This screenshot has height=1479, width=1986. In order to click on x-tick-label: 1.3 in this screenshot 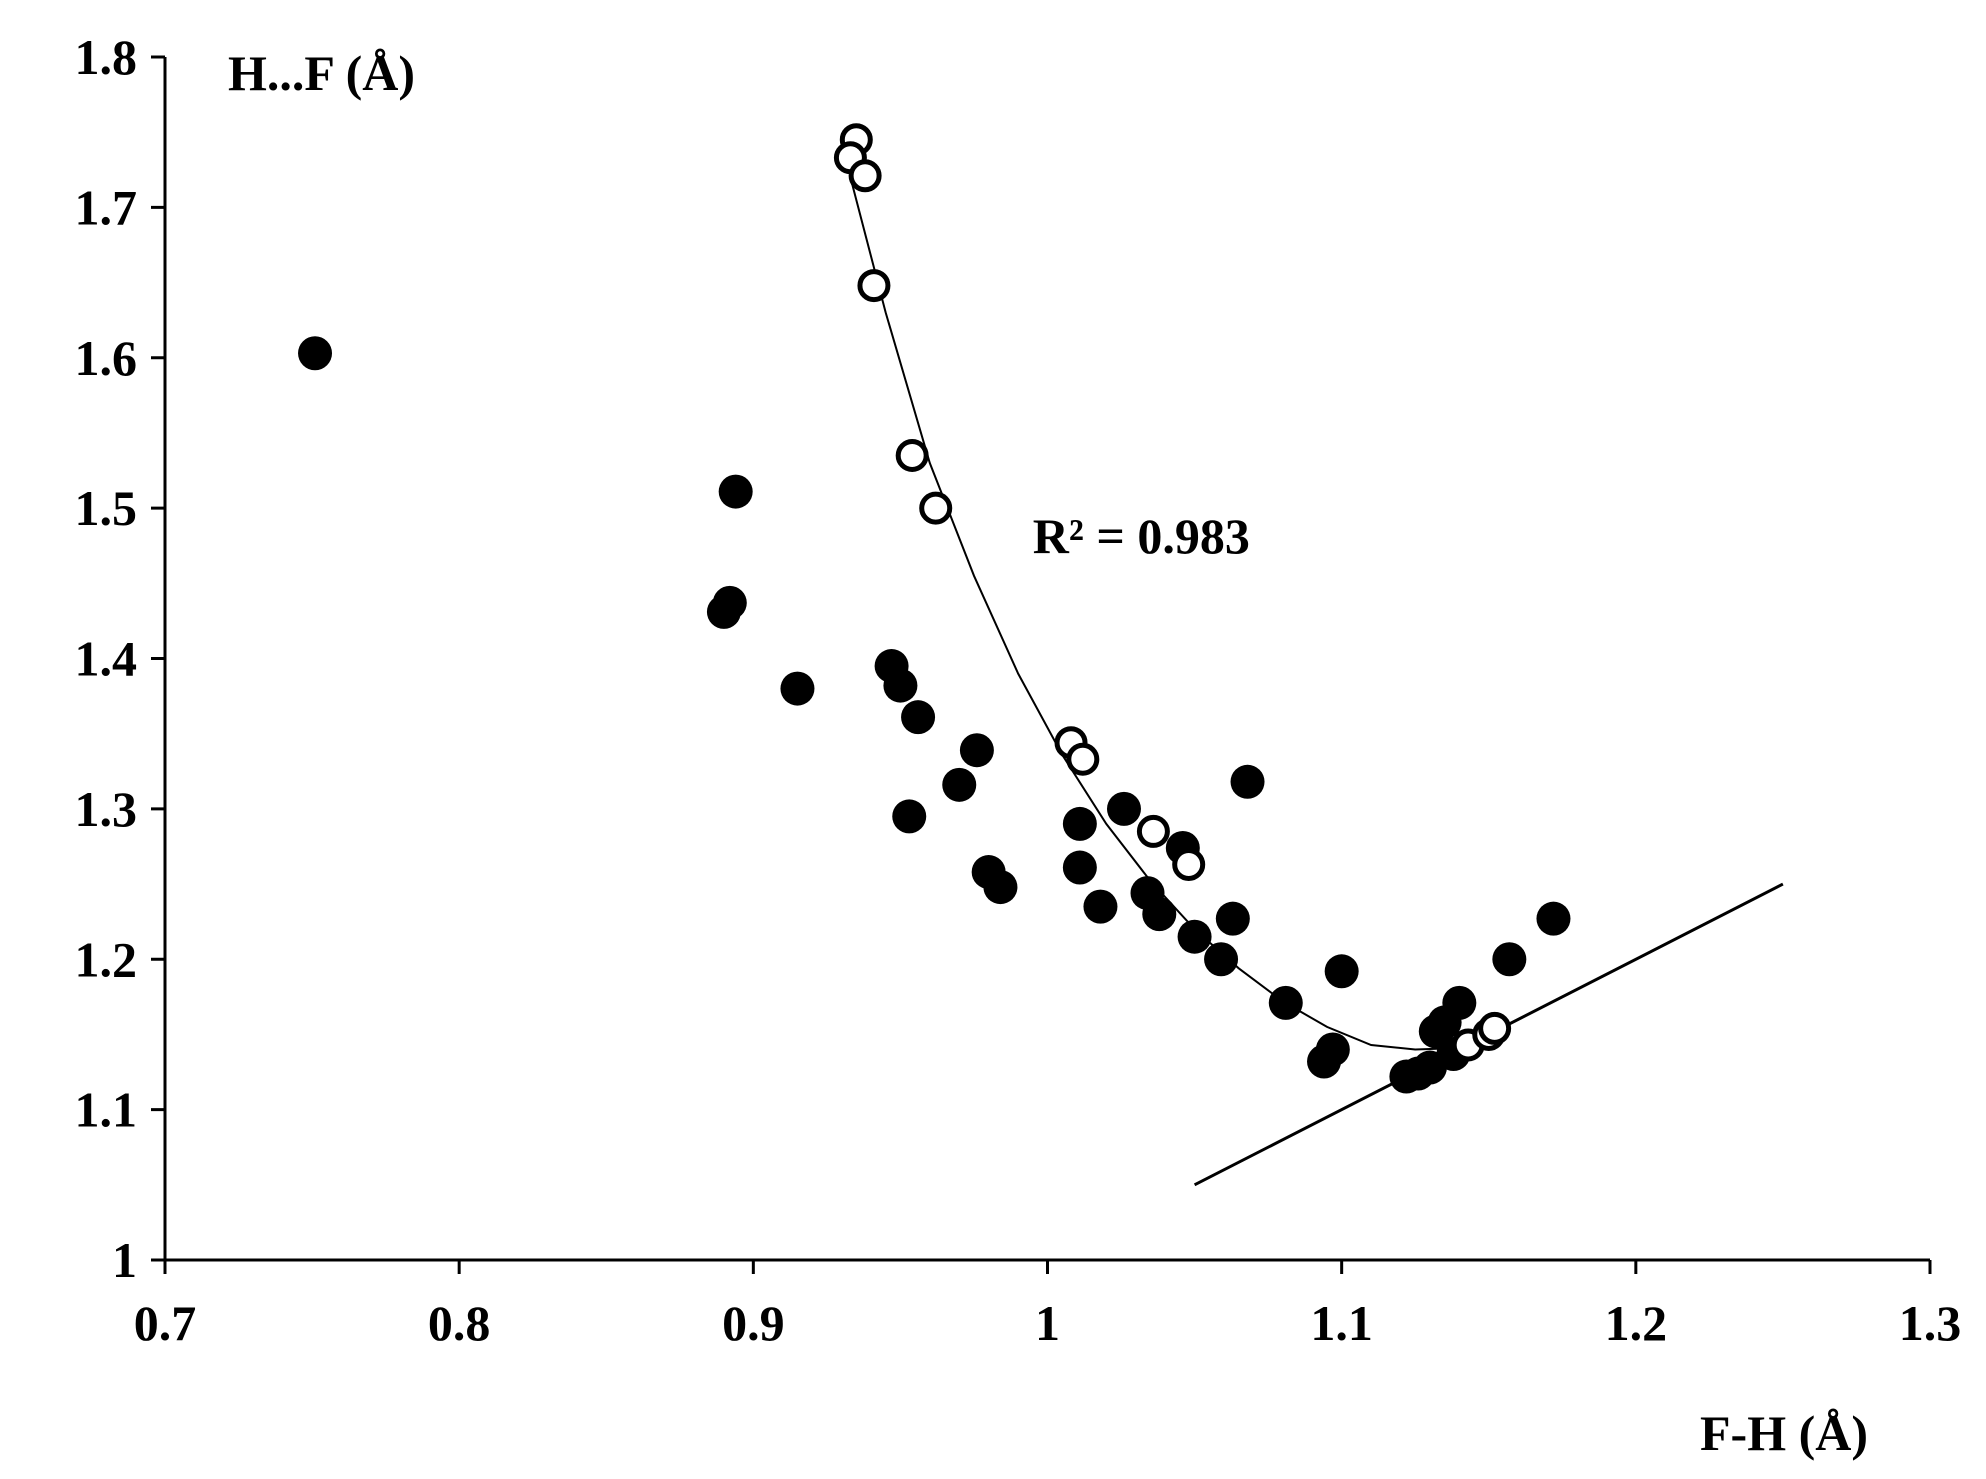, I will do `click(1930, 1323)`.